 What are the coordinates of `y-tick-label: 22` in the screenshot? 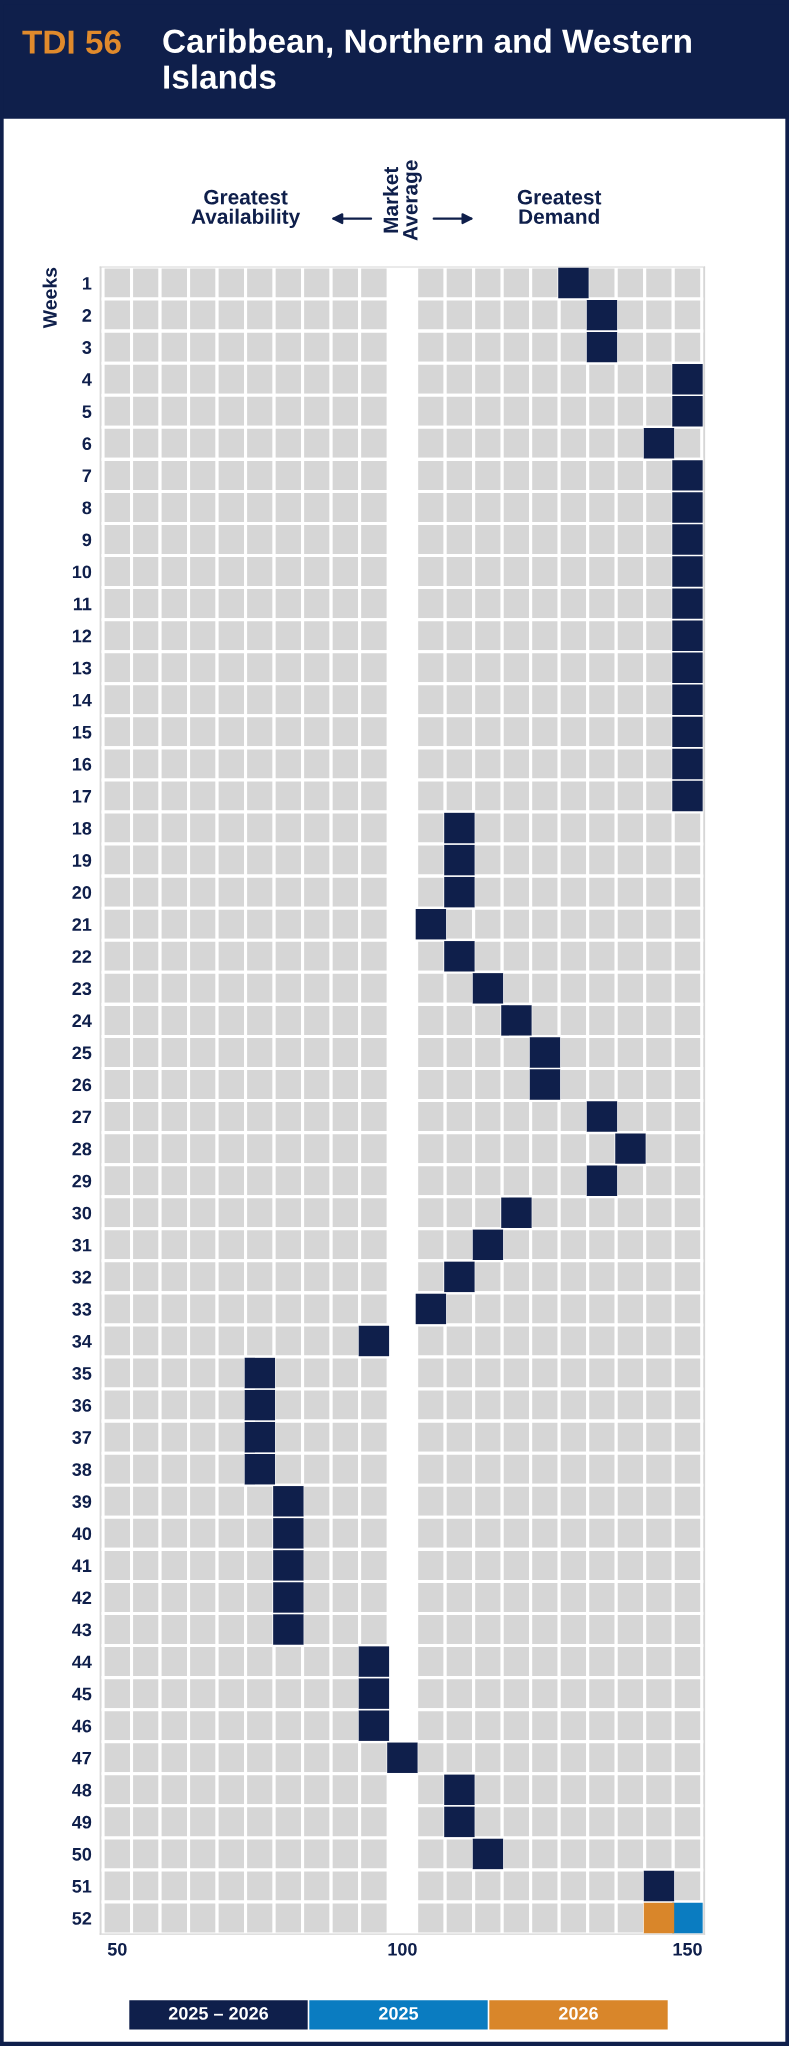 It's located at (82, 956).